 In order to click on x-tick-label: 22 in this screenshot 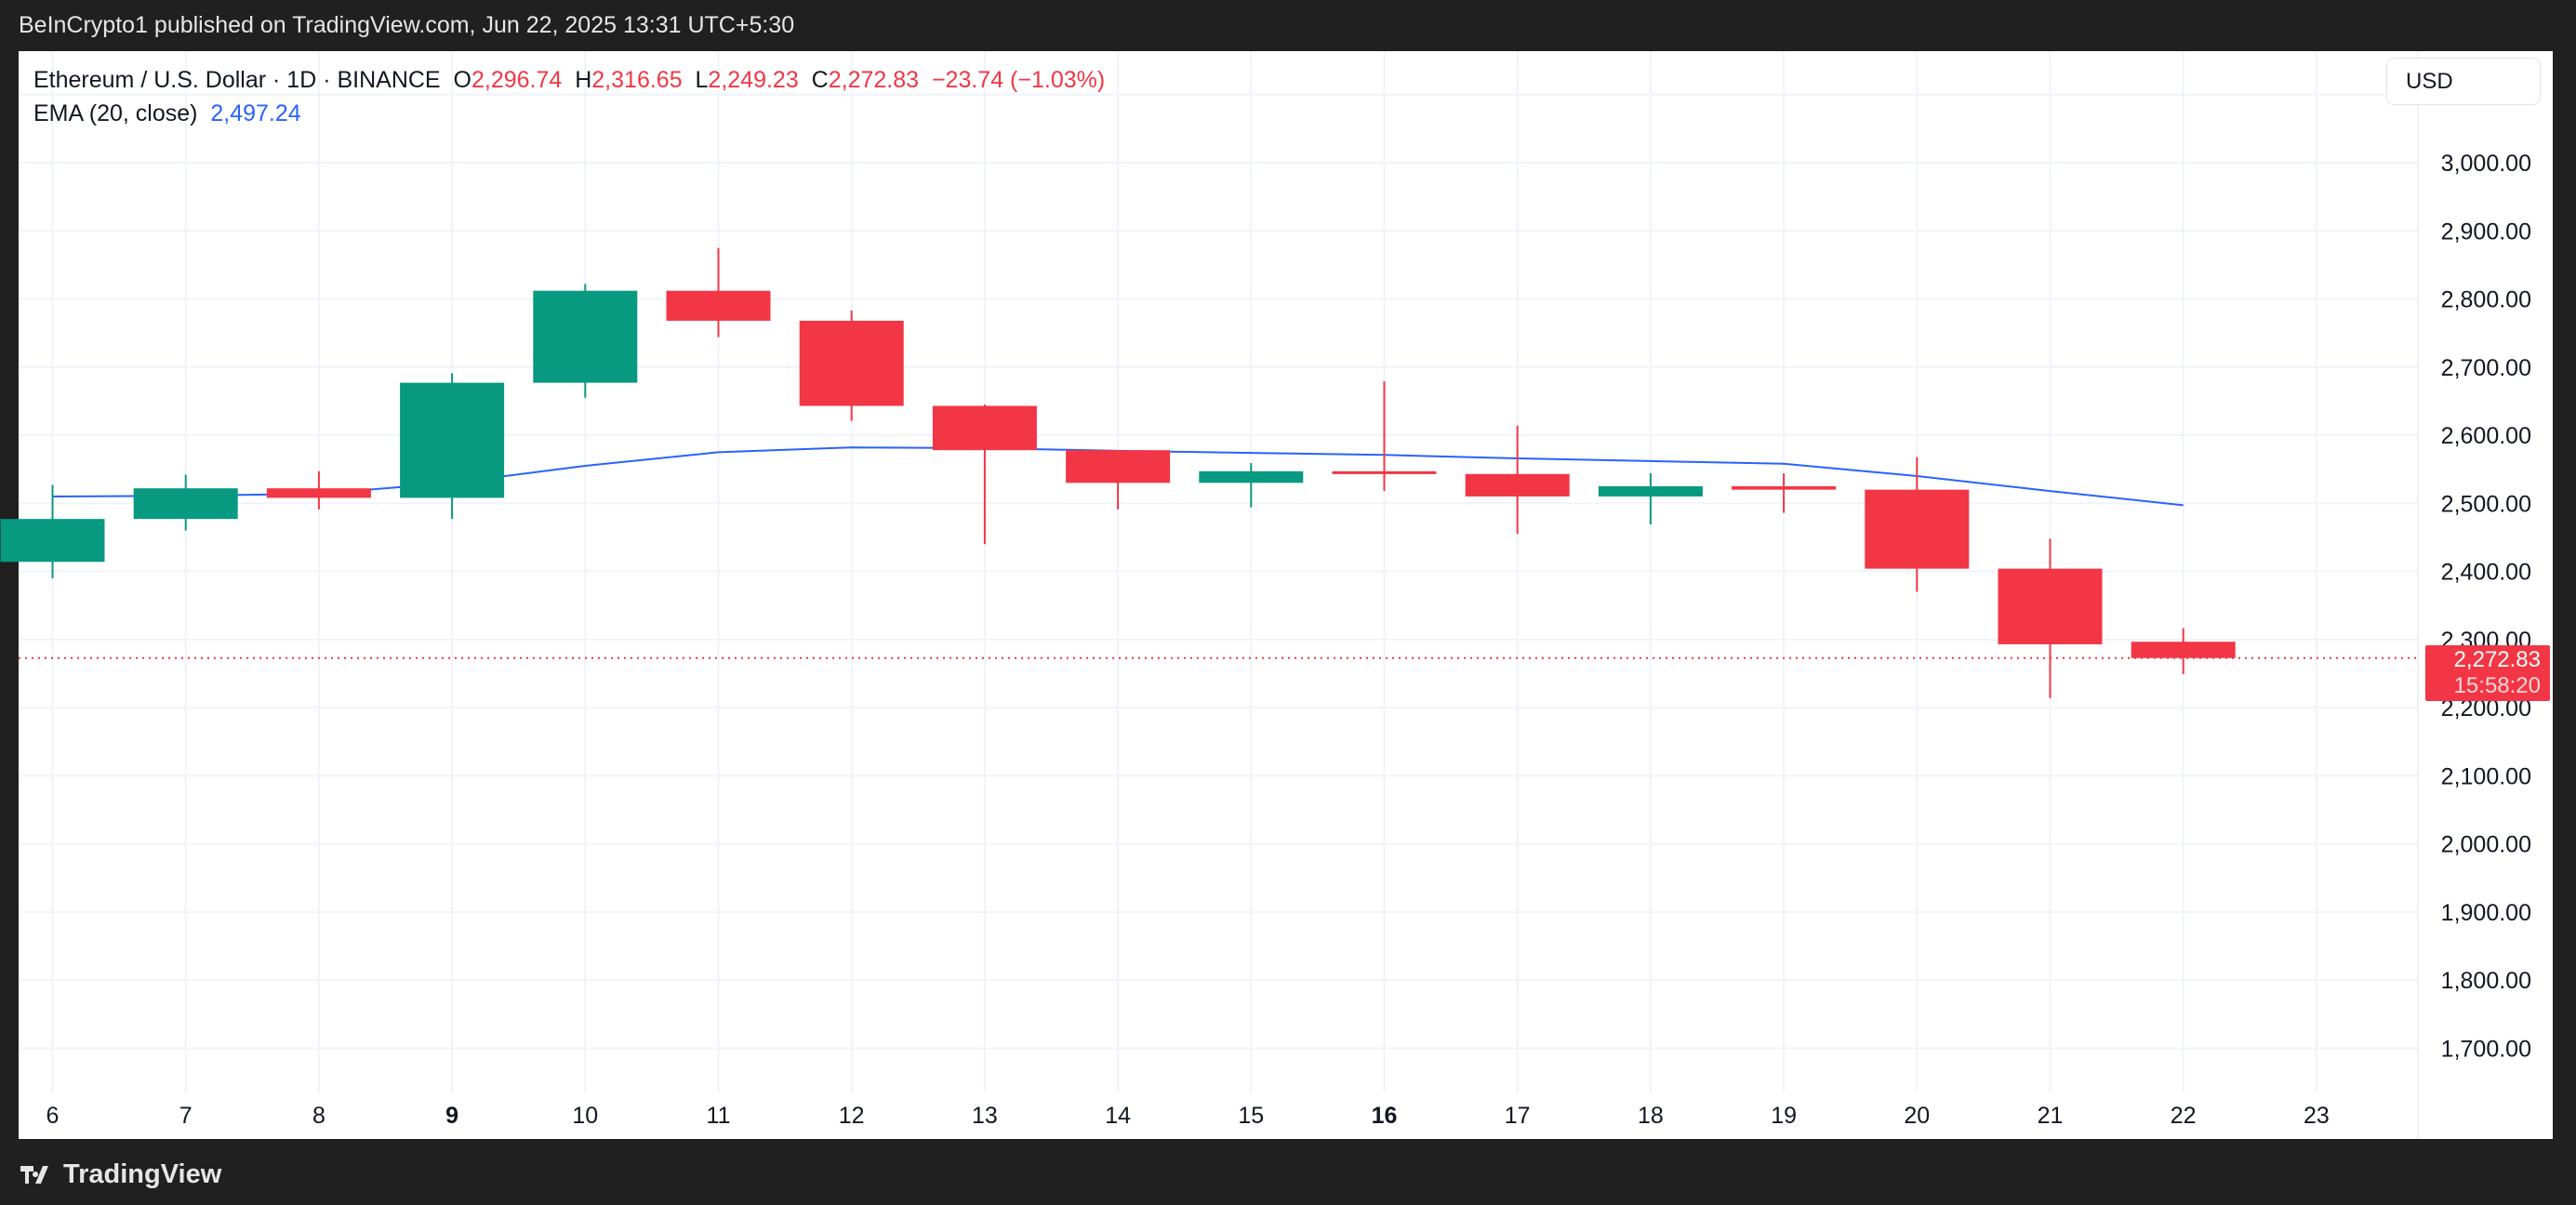, I will do `click(2184, 1116)`.